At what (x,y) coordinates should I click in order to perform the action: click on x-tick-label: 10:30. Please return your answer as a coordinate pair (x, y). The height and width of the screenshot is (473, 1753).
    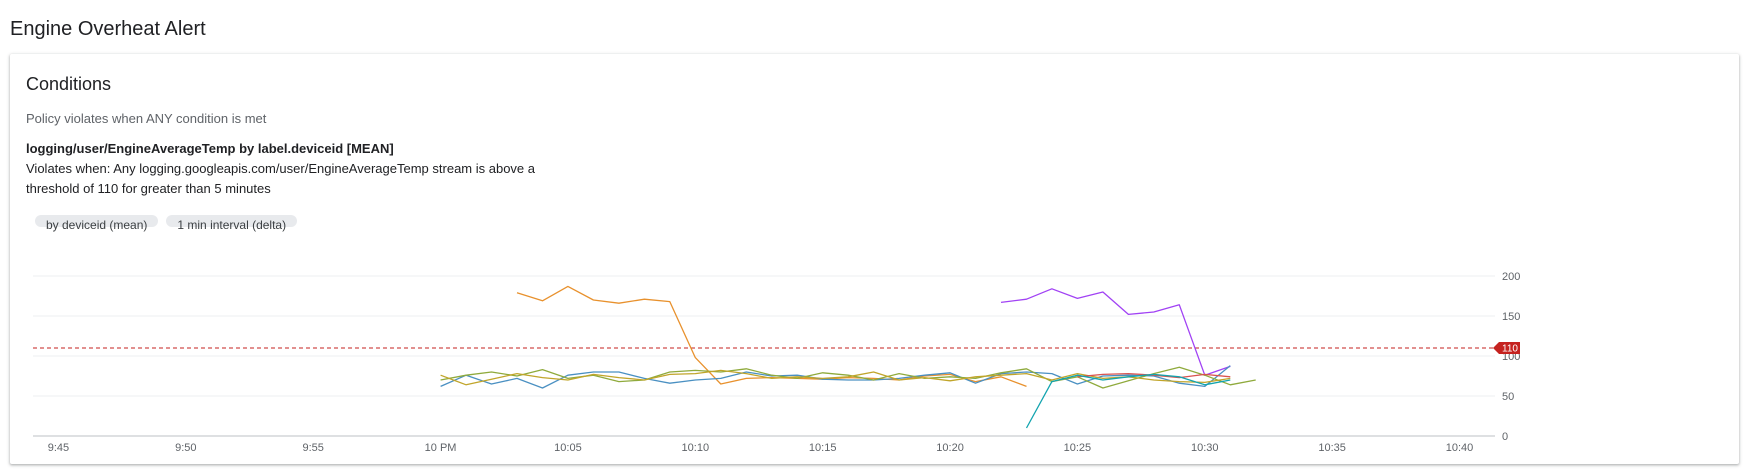
    Looking at the image, I should click on (1205, 448).